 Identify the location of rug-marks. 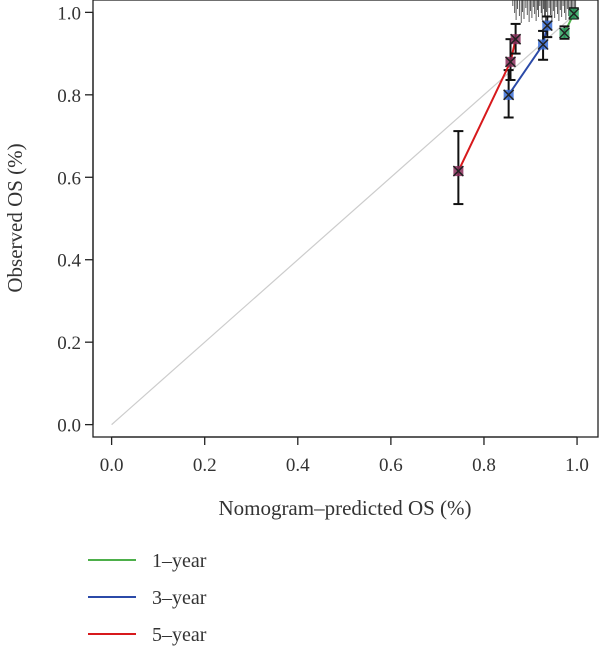
(544, 11).